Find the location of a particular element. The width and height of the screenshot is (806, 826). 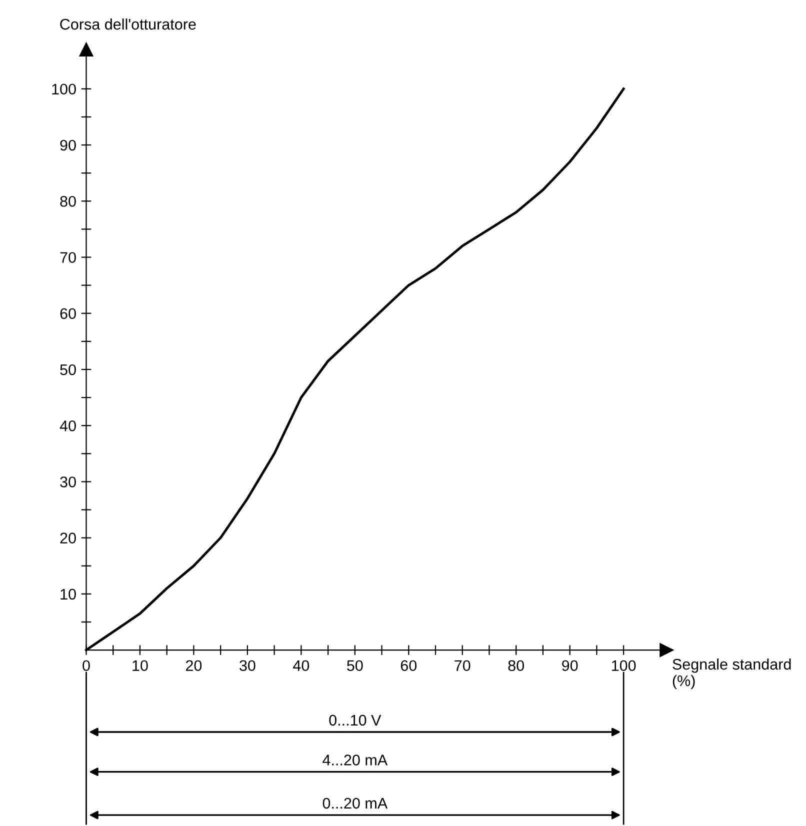

x-tick-label: 80 is located at coordinates (516, 666).